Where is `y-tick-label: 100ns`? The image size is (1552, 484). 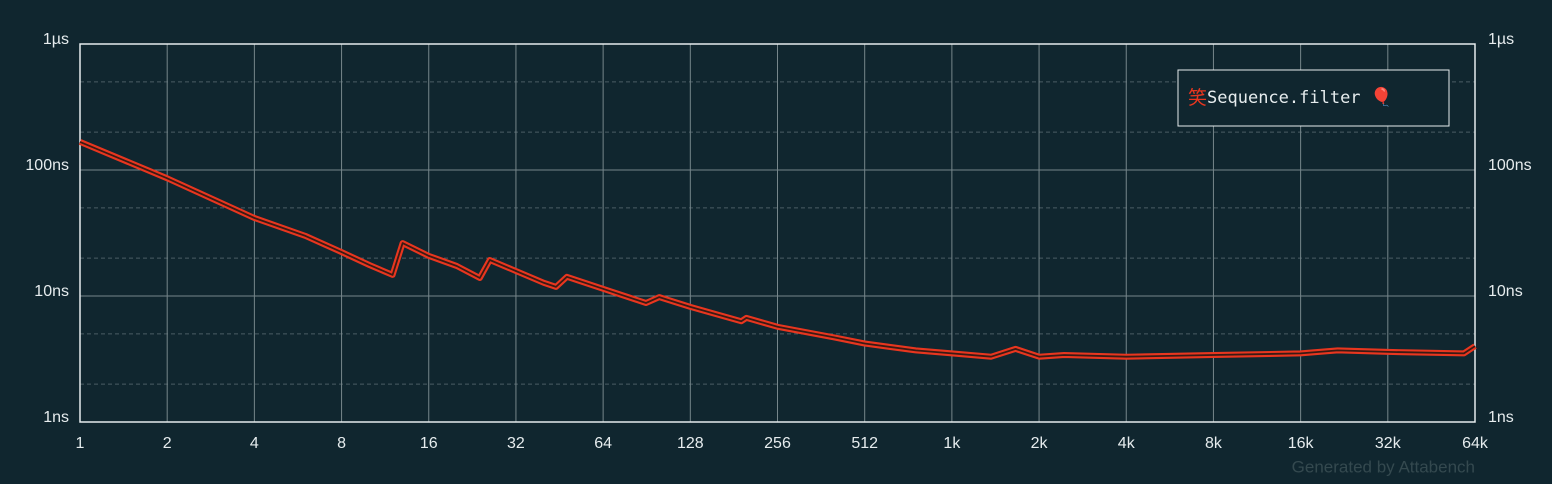
y-tick-label: 100ns is located at coordinates (47, 165).